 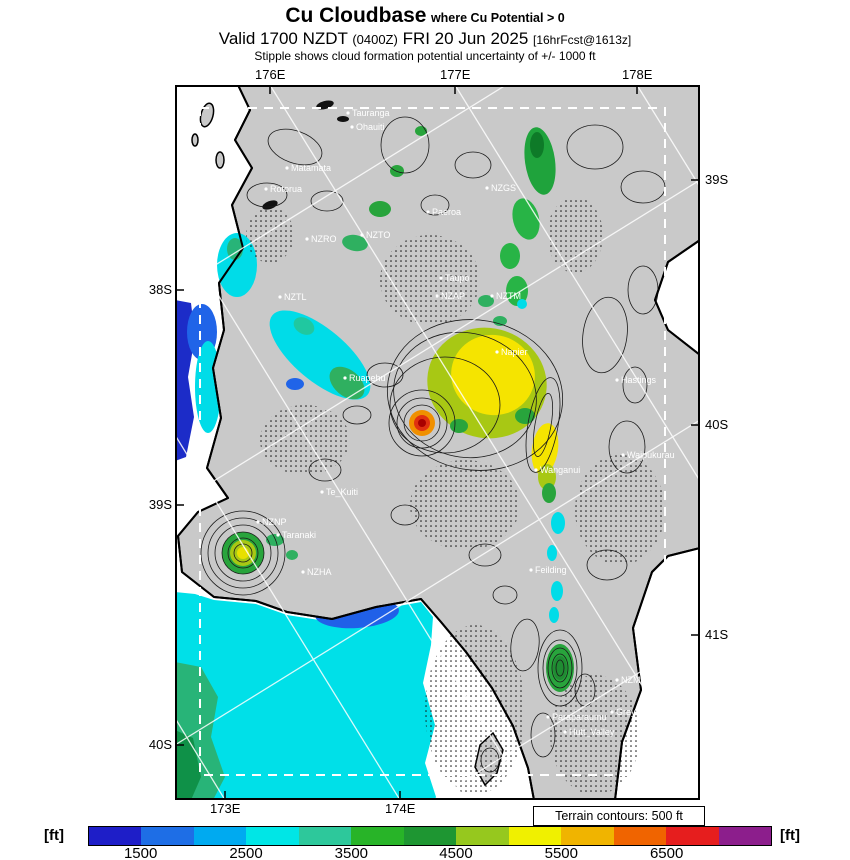 I want to click on colorbar-tick-label: 1500, so click(x=140, y=852).